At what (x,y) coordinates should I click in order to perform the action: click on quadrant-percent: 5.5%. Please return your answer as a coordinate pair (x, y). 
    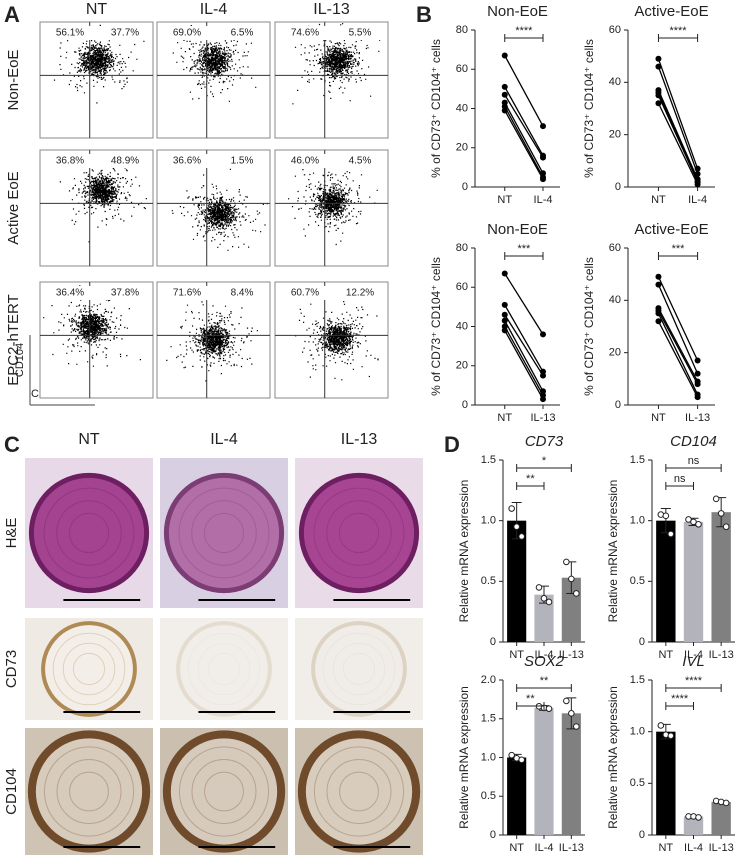
    Looking at the image, I should click on (360, 33).